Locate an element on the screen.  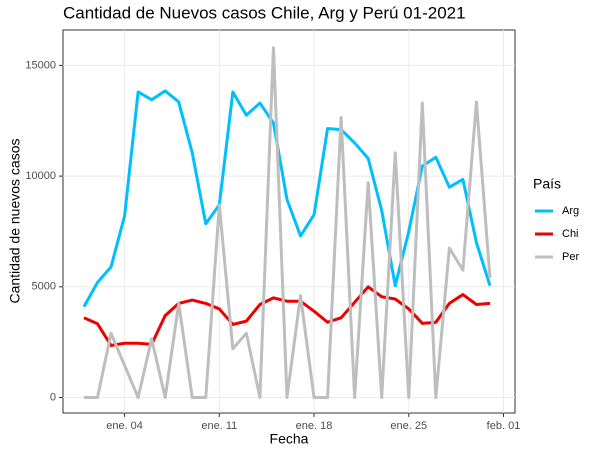
legend-label: Per is located at coordinates (570, 257).